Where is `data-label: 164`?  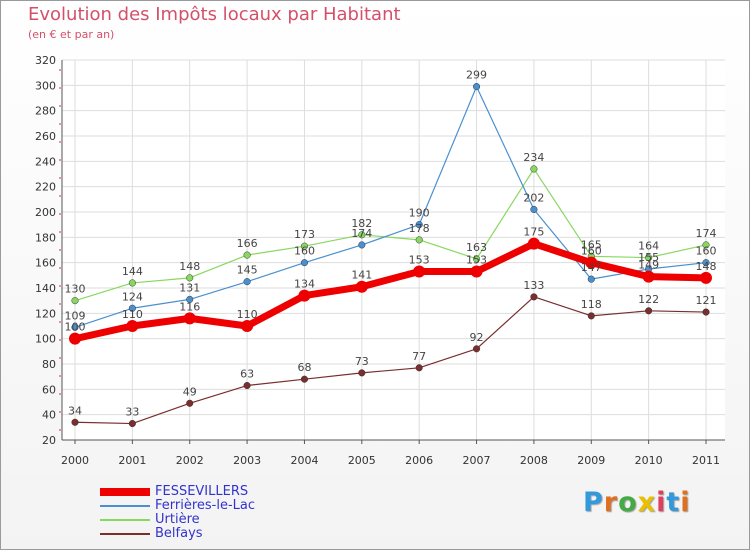 data-label: 164 is located at coordinates (648, 246).